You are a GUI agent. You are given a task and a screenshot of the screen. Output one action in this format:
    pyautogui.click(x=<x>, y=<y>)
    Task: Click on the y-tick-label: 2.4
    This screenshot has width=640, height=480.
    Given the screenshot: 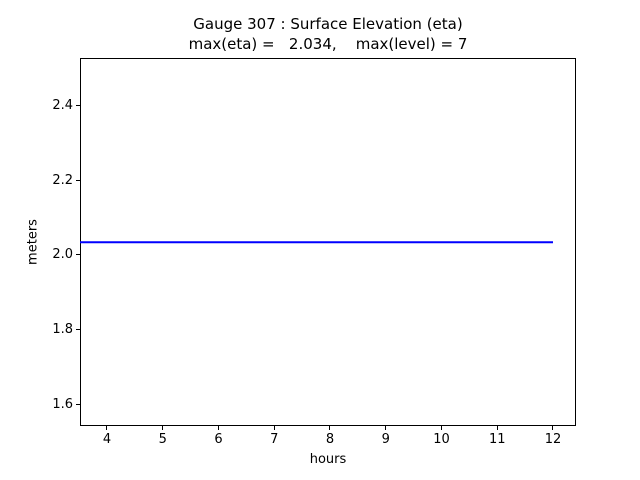 What is the action you would take?
    pyautogui.click(x=62, y=105)
    